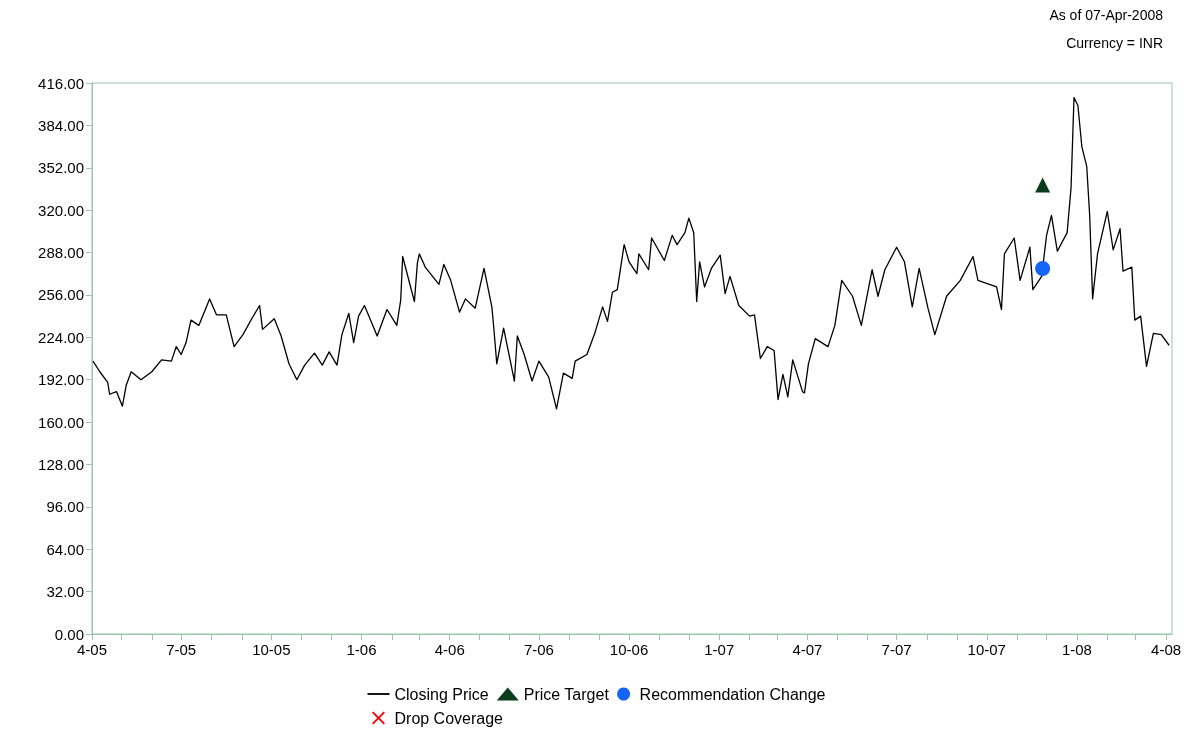 This screenshot has height=753, width=1193. What do you see at coordinates (441, 694) in the screenshot?
I see `legend-label: Closing Price` at bounding box center [441, 694].